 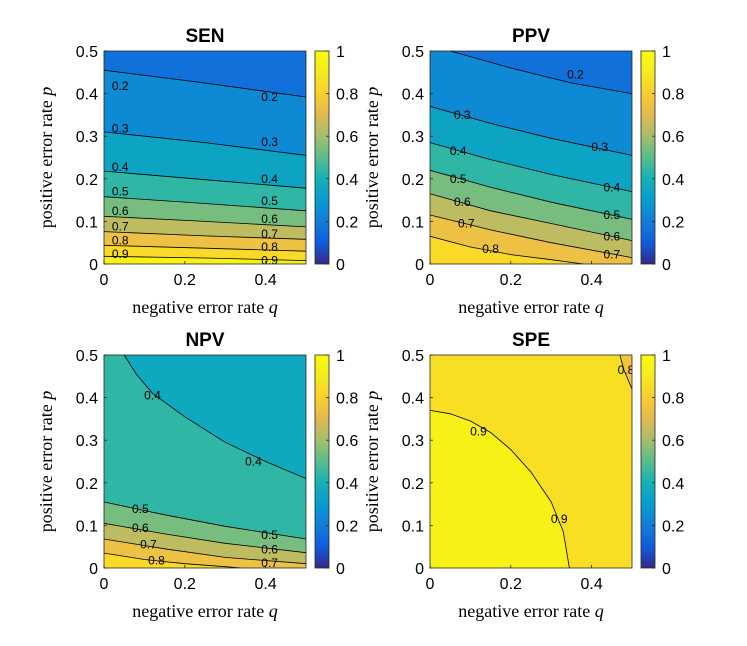 I want to click on plot-area: 0.9 0.9 0.8, so click(x=532, y=461).